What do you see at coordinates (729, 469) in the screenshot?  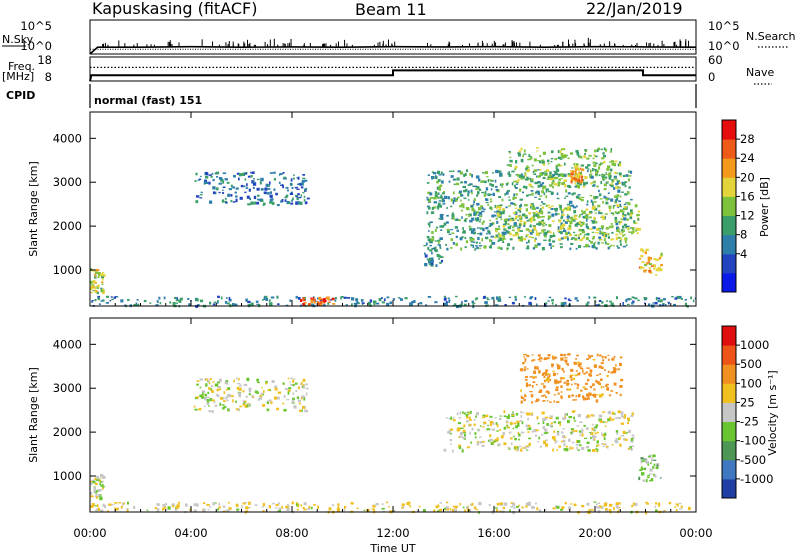 I see `colorbar-swatch` at bounding box center [729, 469].